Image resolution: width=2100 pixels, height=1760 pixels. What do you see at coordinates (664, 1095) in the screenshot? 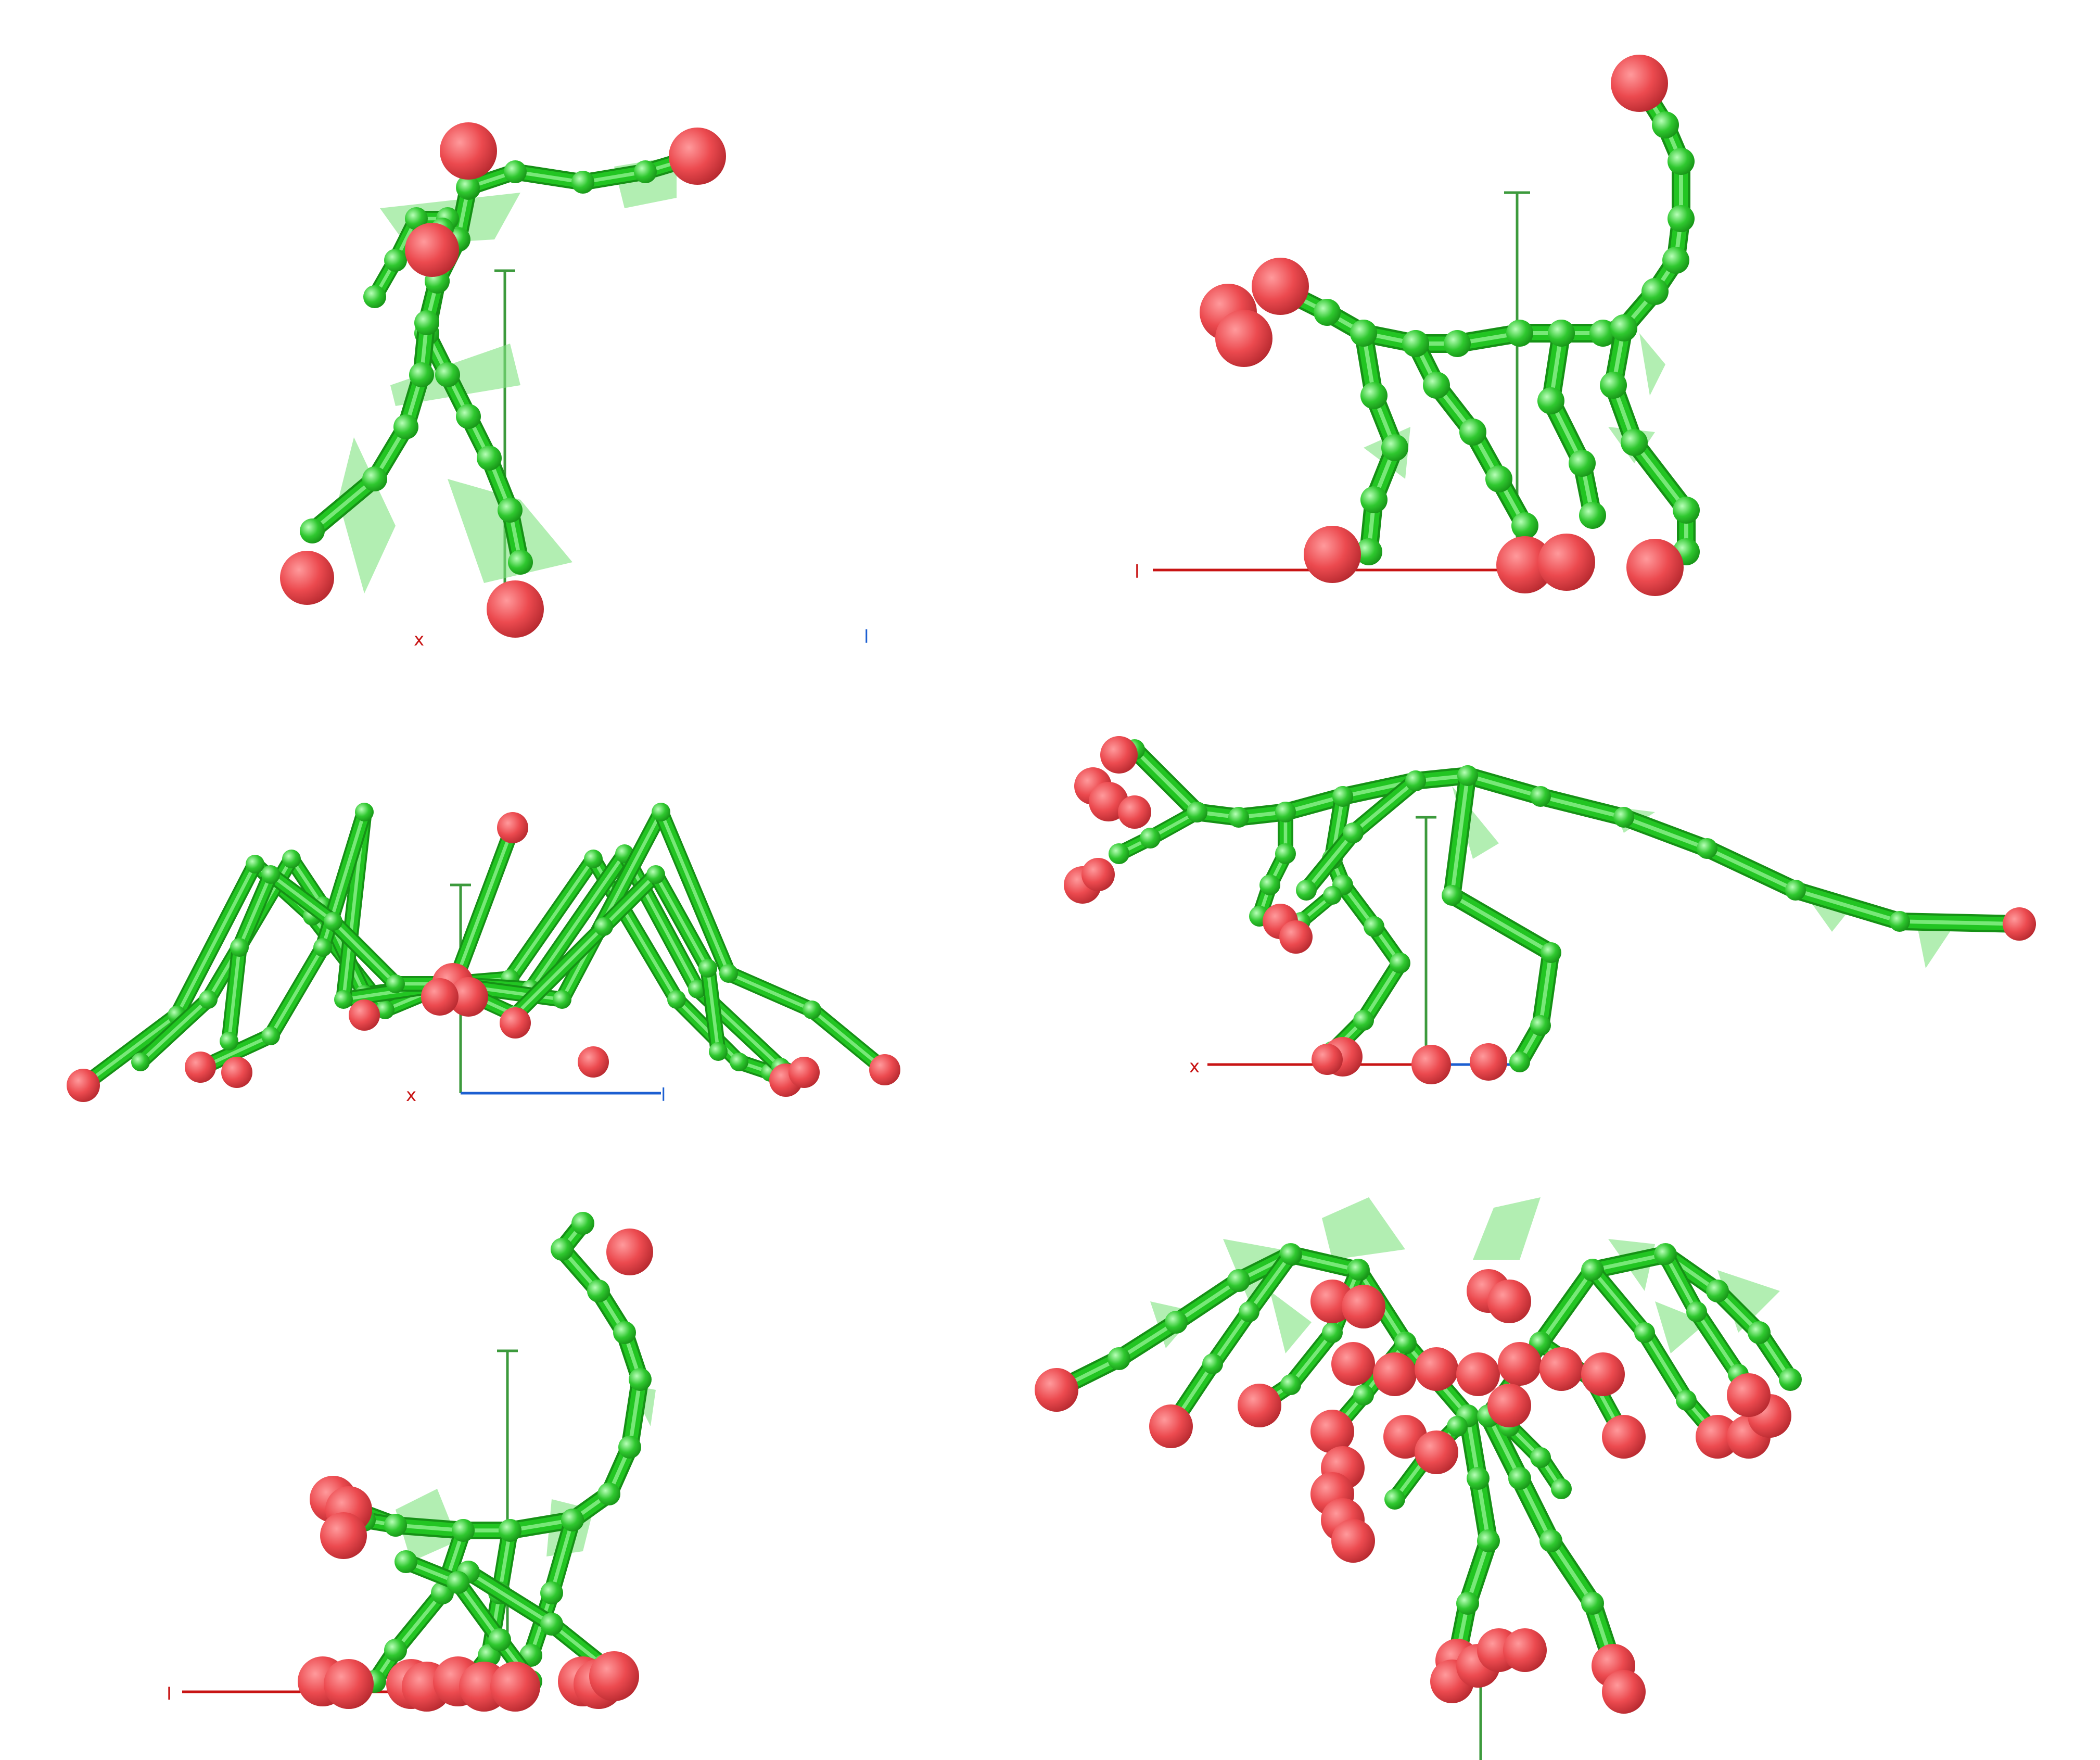
I see `z-axis-label: l` at bounding box center [664, 1095].